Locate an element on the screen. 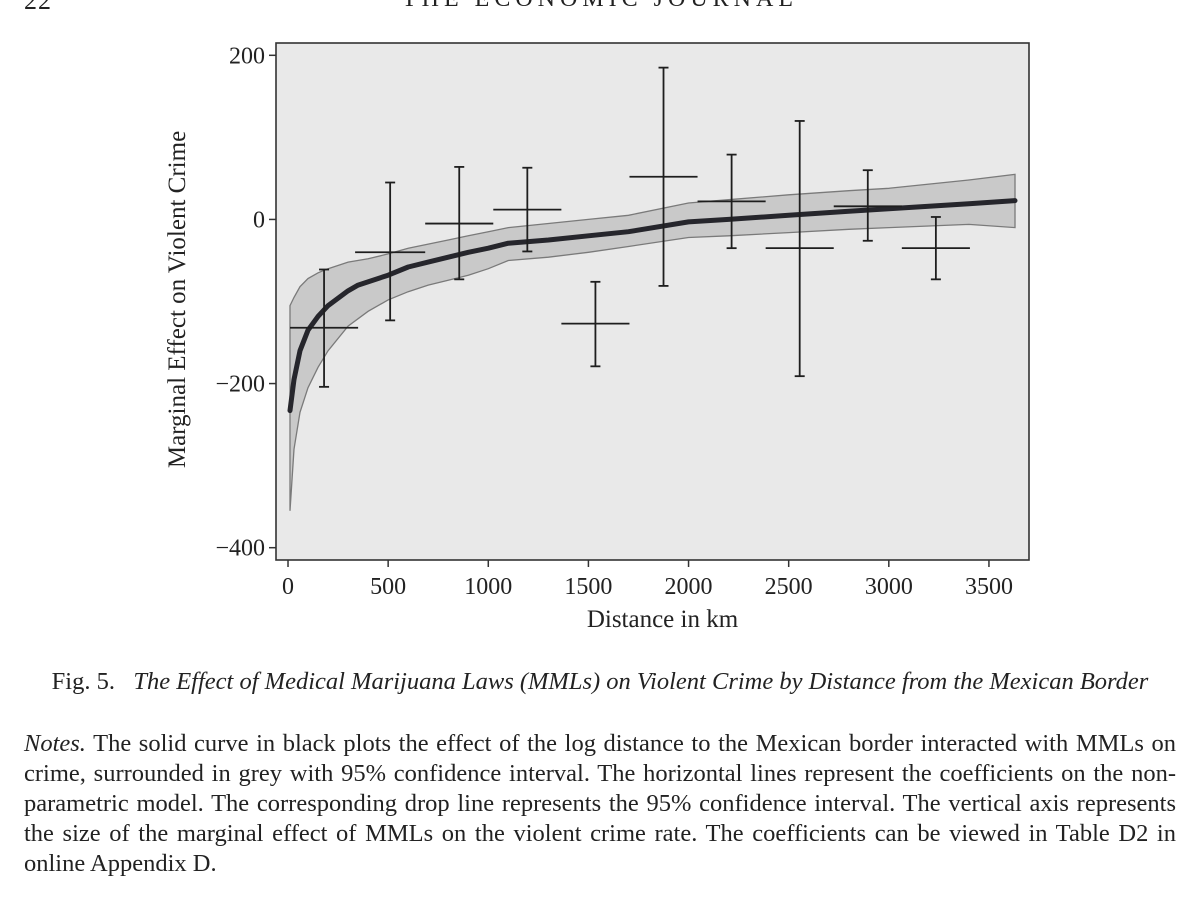 The height and width of the screenshot is (916, 1200). y-tick-label: 0 is located at coordinates (259, 220).